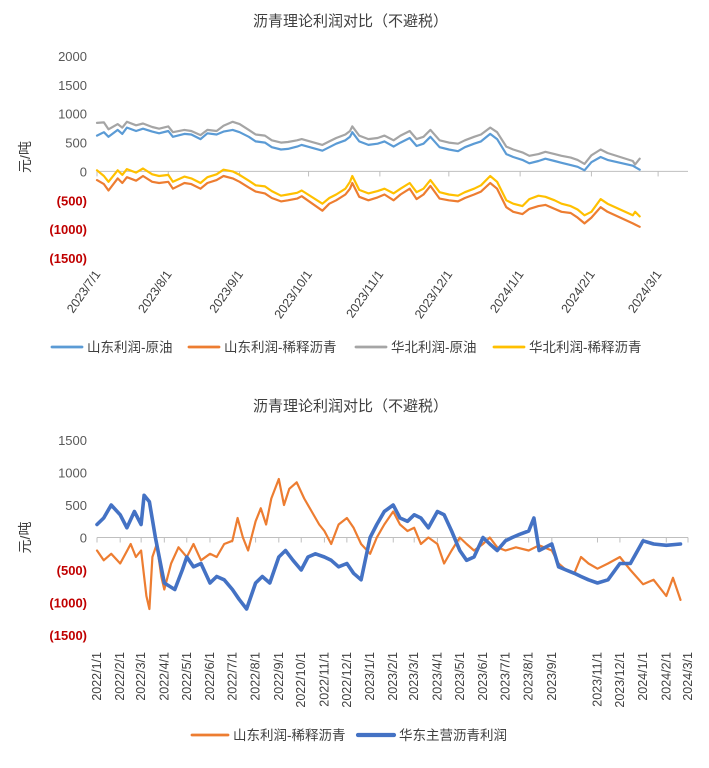  I want to click on x-tick-label: 2023/1/1, so click(370, 676).